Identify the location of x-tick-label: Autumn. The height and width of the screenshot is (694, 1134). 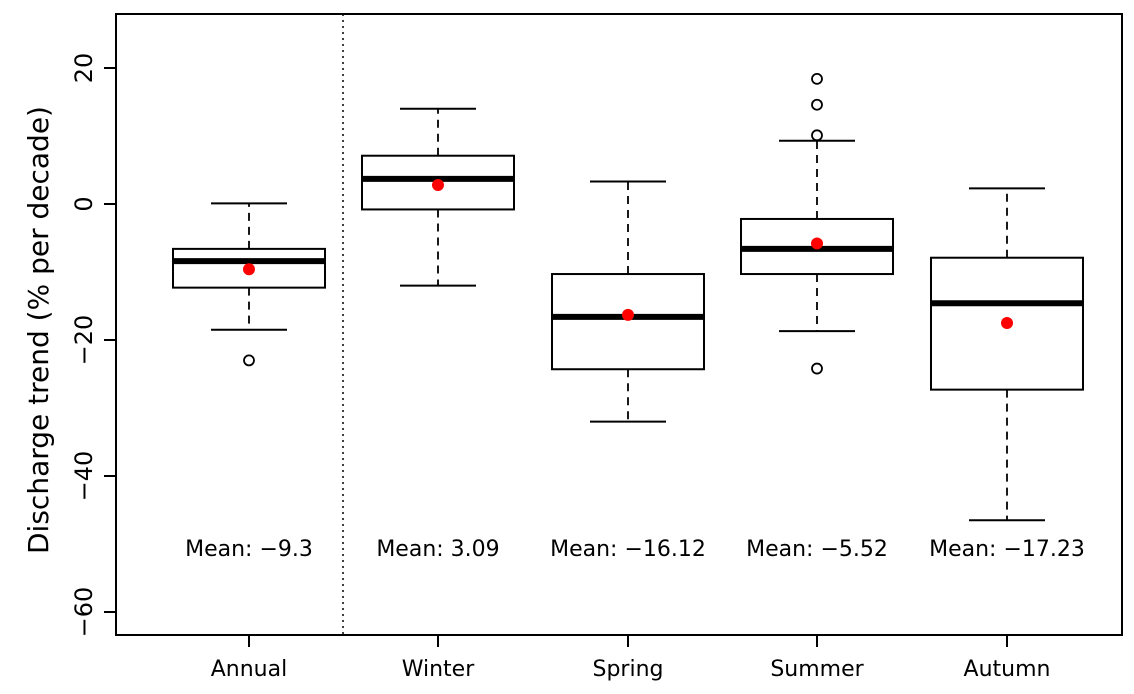
(1007, 669).